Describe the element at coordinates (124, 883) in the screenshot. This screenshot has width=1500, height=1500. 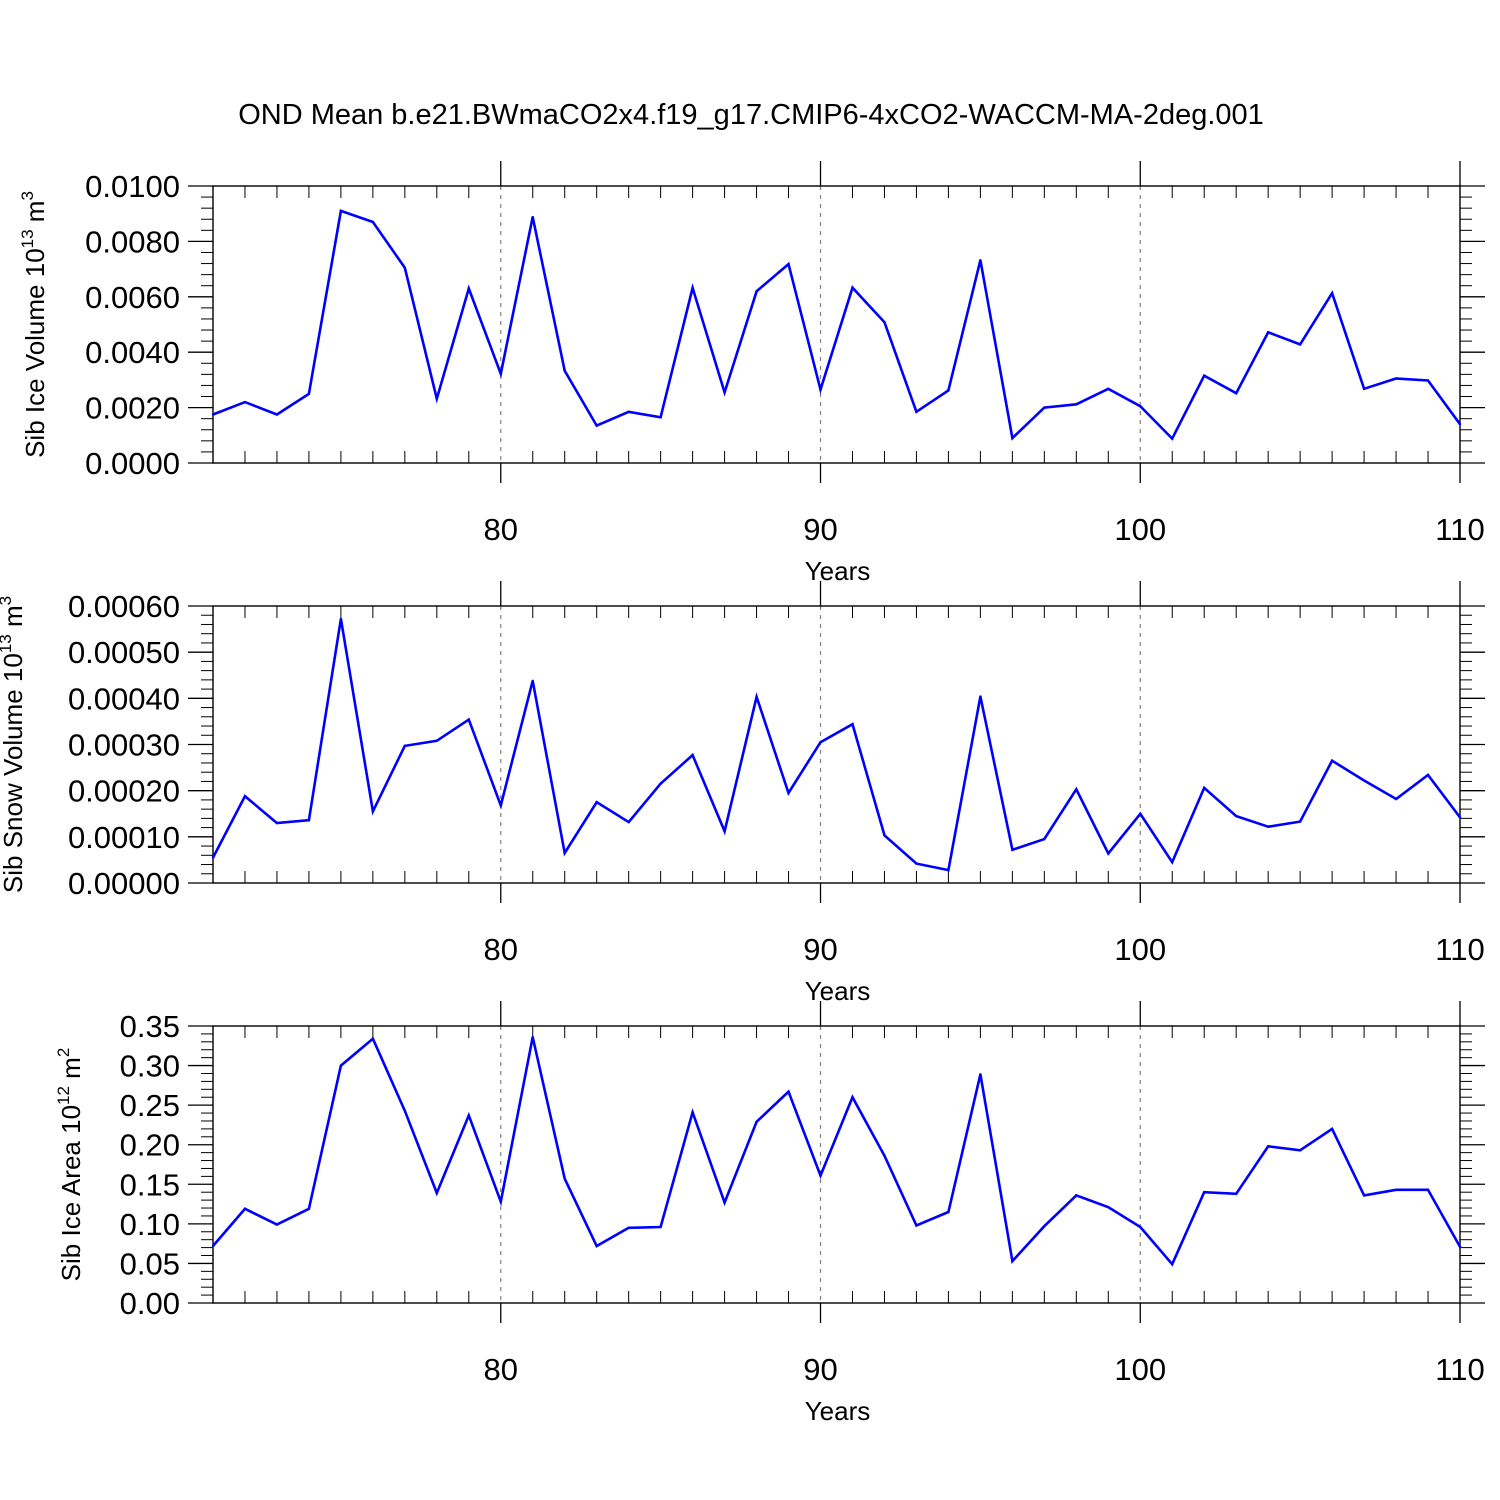
I see `y-tick-label: 0.00000` at that location.